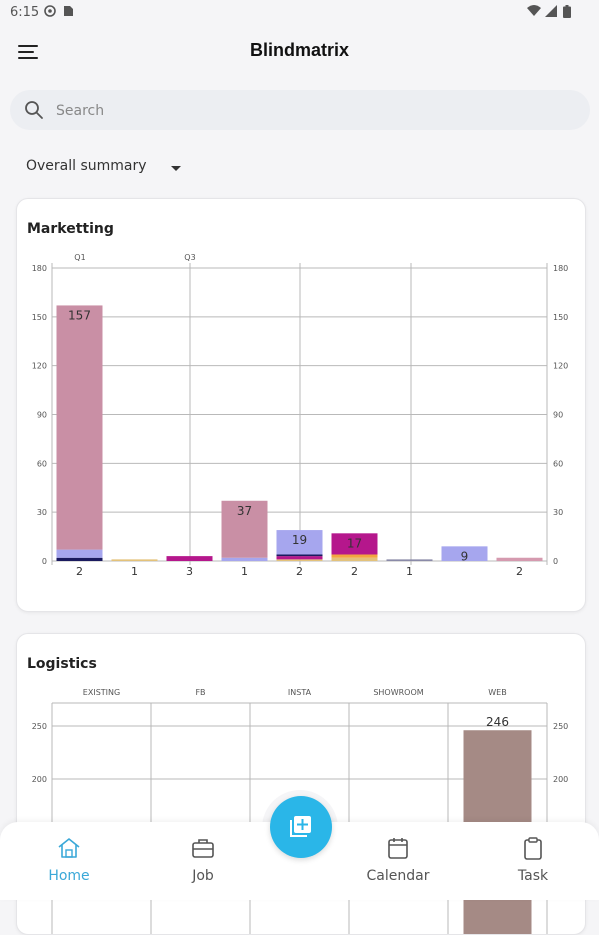  What do you see at coordinates (558, 512) in the screenshot?
I see `y-tick-right: 30` at bounding box center [558, 512].